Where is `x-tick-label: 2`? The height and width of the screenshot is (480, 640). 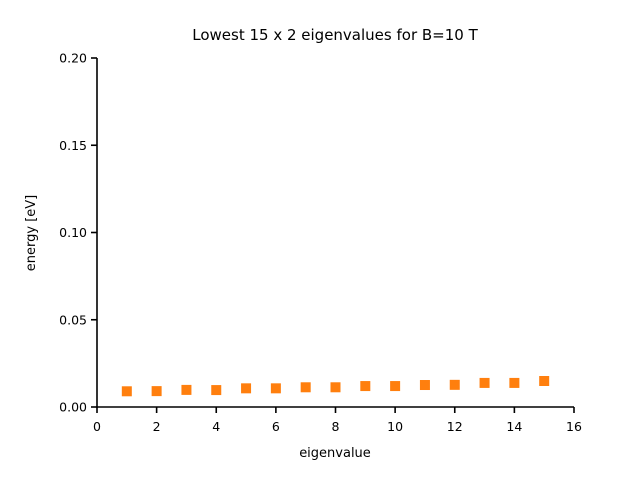
x-tick-label: 2 is located at coordinates (157, 426).